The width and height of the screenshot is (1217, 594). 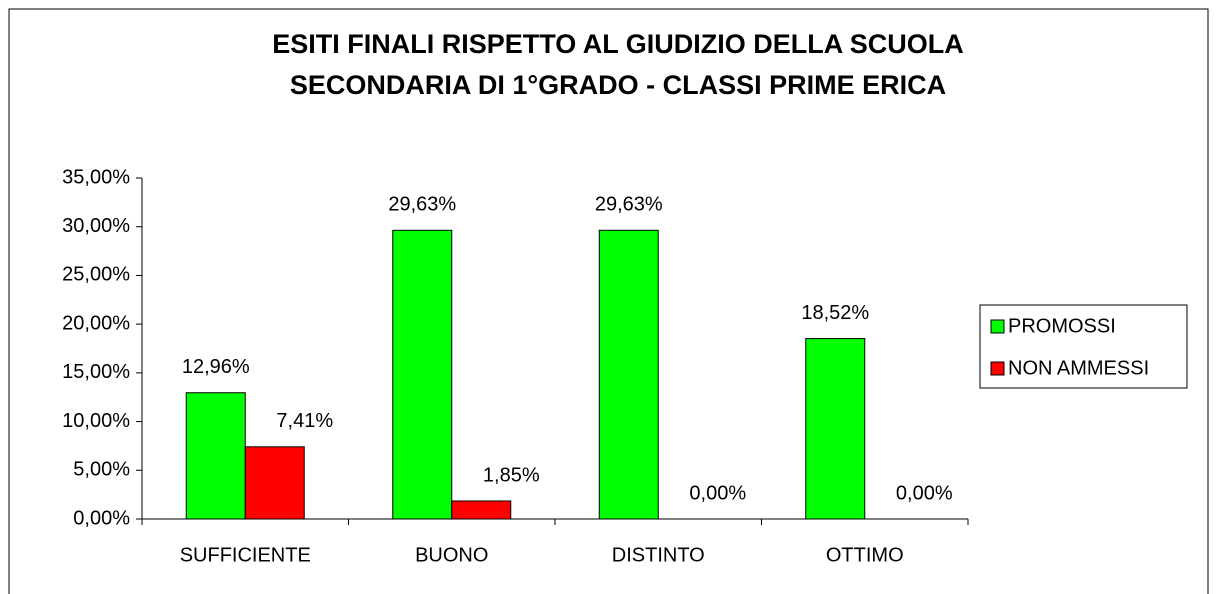 What do you see at coordinates (451, 555) in the screenshot?
I see `x-tick-label: BUONO` at bounding box center [451, 555].